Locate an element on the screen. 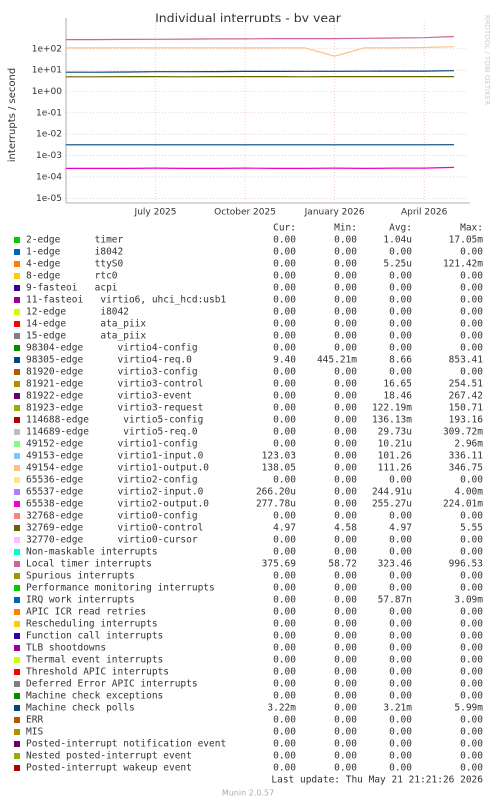  legend-label: 1-edge i8042 is located at coordinates (74, 252).